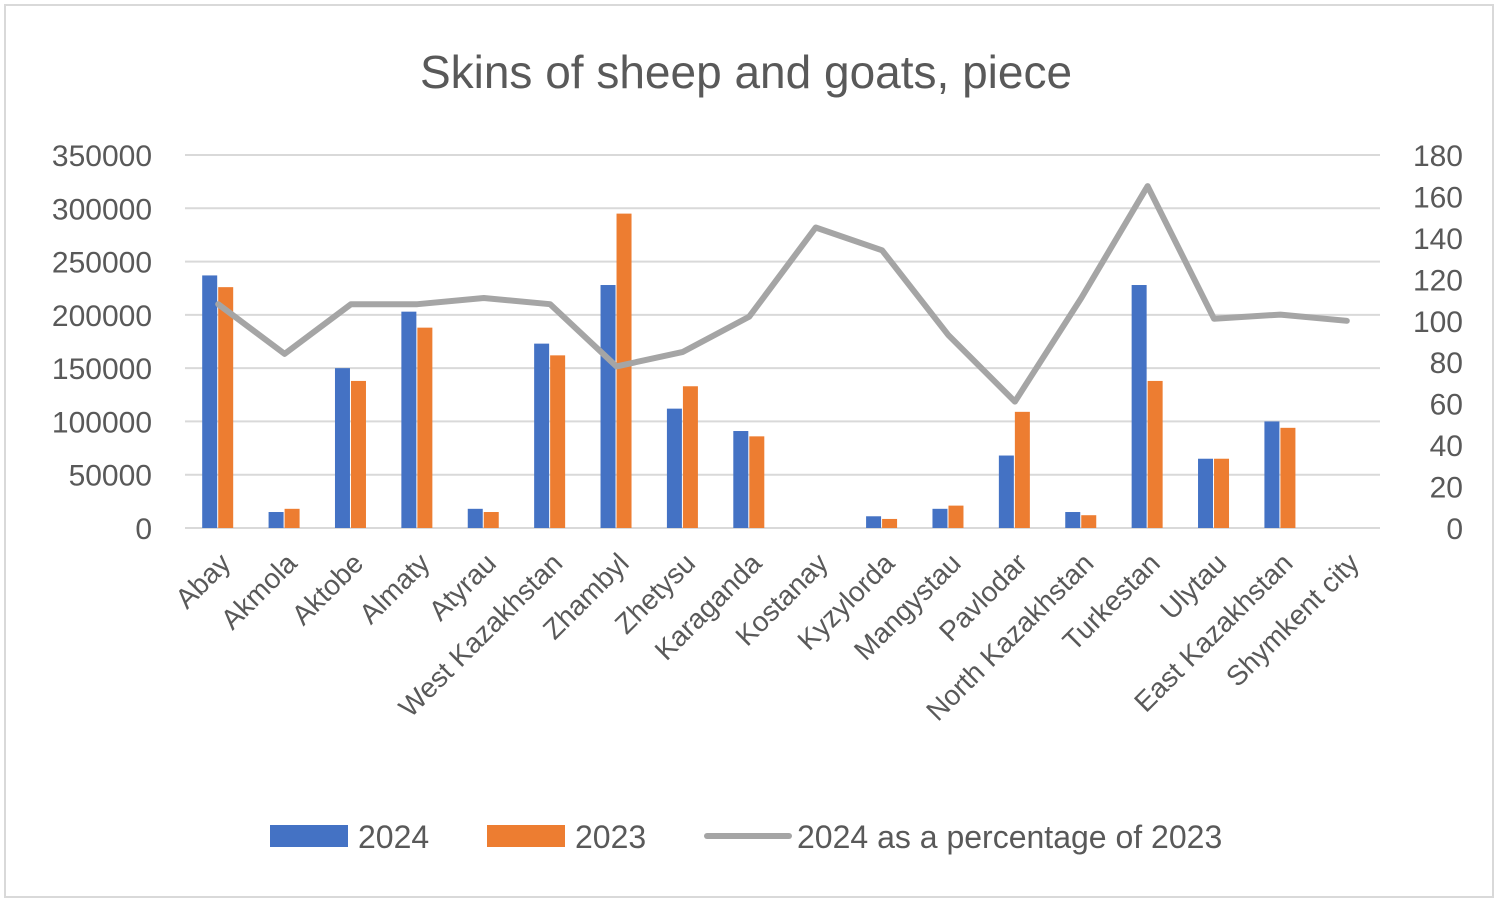 Image resolution: width=1500 pixels, height=904 pixels. Describe the element at coordinates (741, 479) in the screenshot. I see `bar-2024-karaganda` at that location.